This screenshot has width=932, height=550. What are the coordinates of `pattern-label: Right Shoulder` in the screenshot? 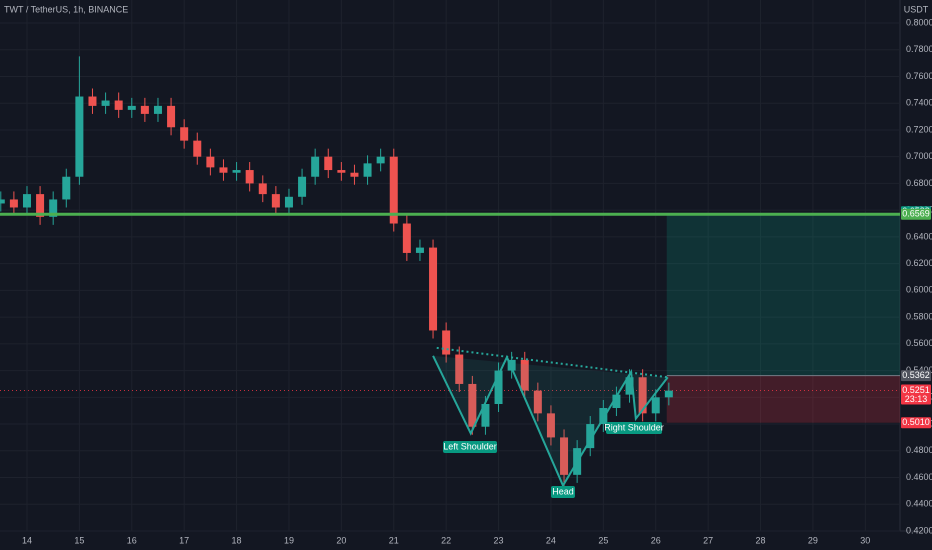 It's located at (634, 427).